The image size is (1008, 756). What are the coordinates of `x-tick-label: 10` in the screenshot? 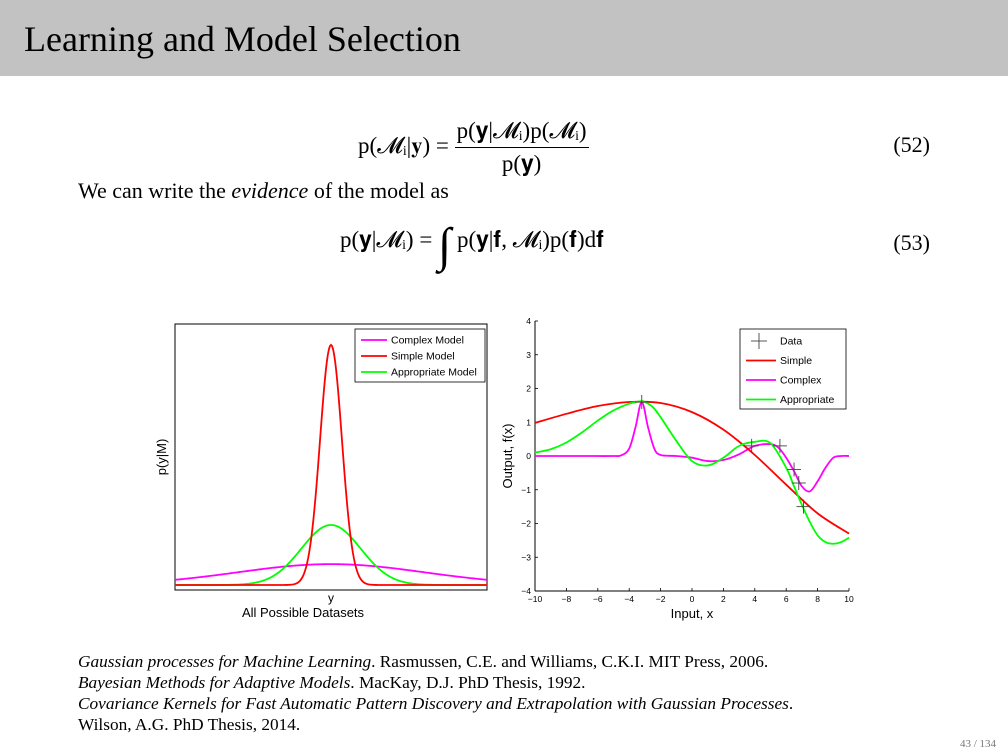 It's located at (849, 599).